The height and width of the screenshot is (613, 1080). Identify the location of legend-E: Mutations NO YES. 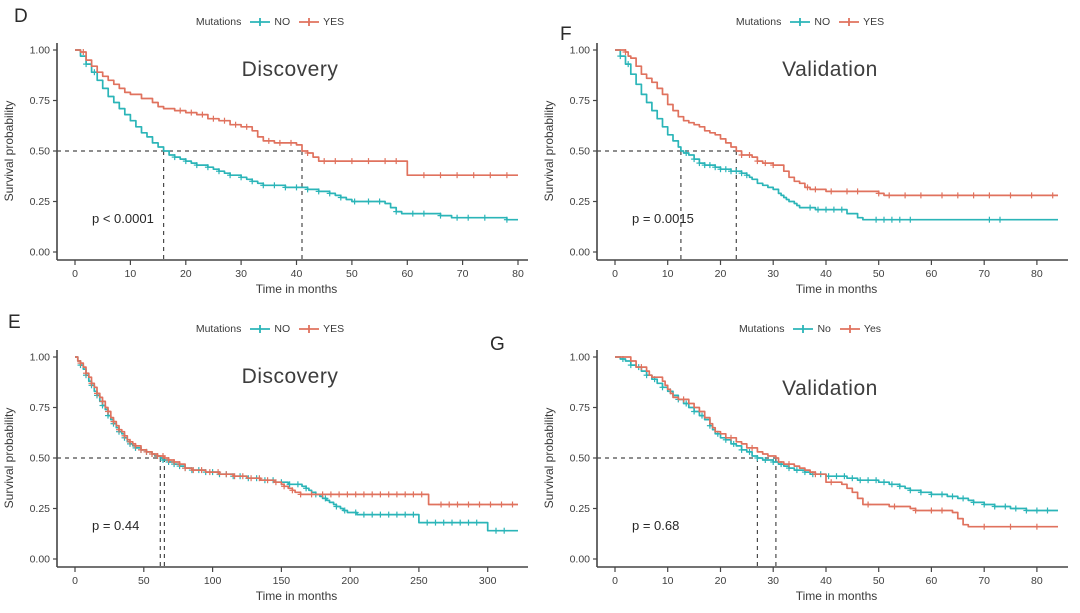
(270, 329).